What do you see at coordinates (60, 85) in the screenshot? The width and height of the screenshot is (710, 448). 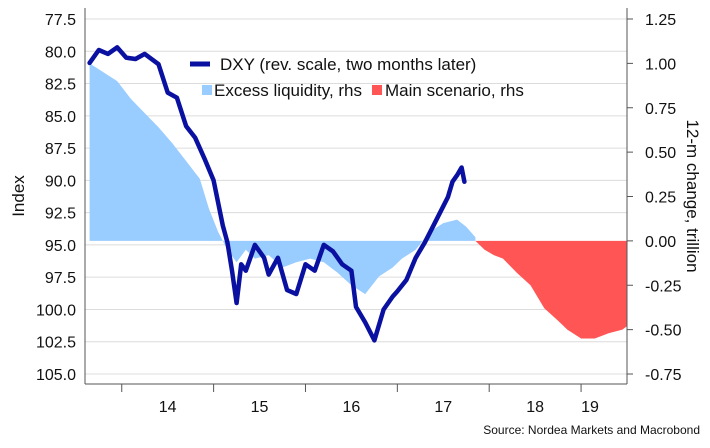 I see `left-tick-label: 82.5` at bounding box center [60, 85].